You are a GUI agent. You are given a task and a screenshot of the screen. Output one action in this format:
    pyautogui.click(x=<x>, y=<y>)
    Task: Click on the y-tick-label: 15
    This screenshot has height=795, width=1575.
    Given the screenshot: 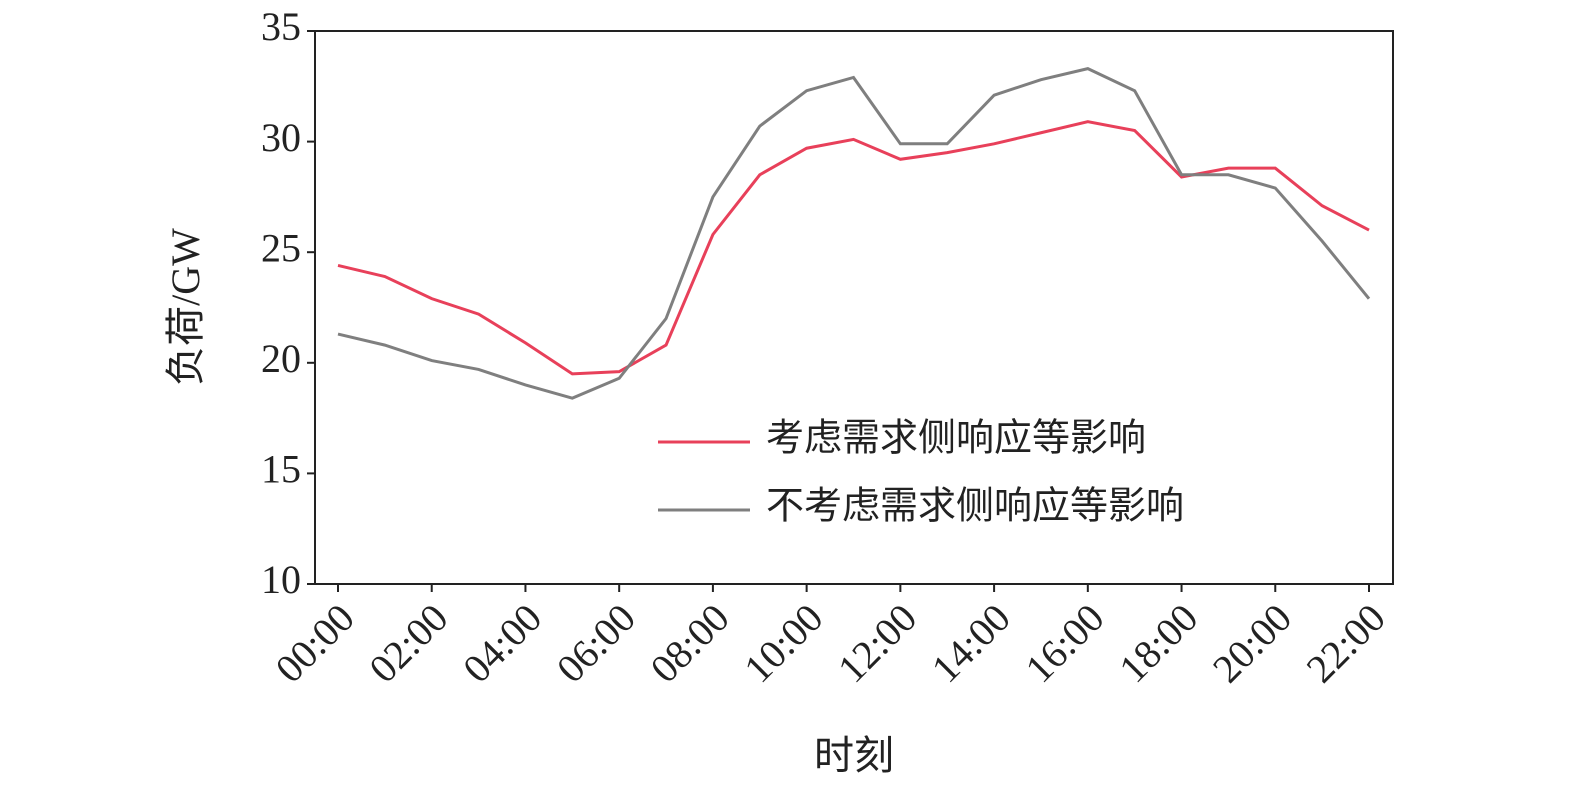 What is the action you would take?
    pyautogui.click(x=281, y=469)
    